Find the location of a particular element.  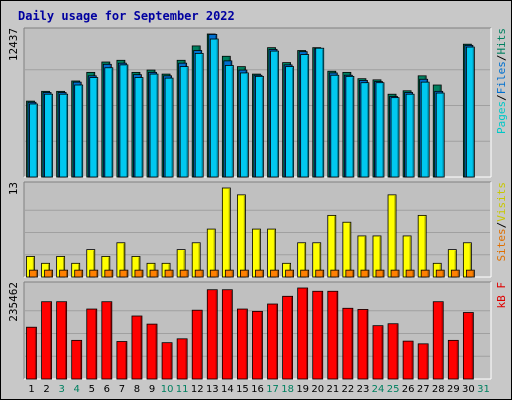

panel-visits-sites-max-label: 13 is located at coordinates (13, 188).